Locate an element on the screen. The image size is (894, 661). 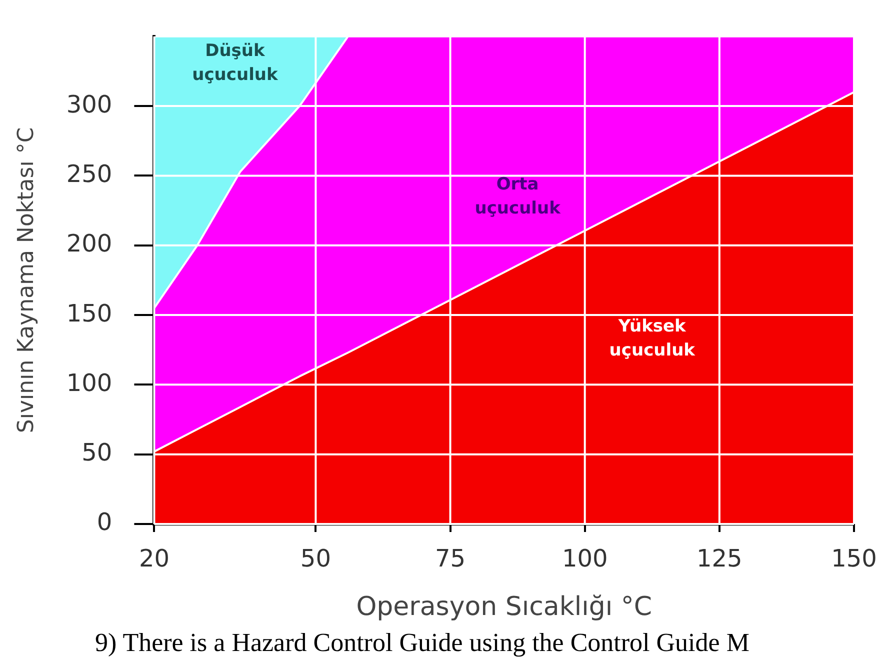
x-tick-label: 50 is located at coordinates (315, 558).